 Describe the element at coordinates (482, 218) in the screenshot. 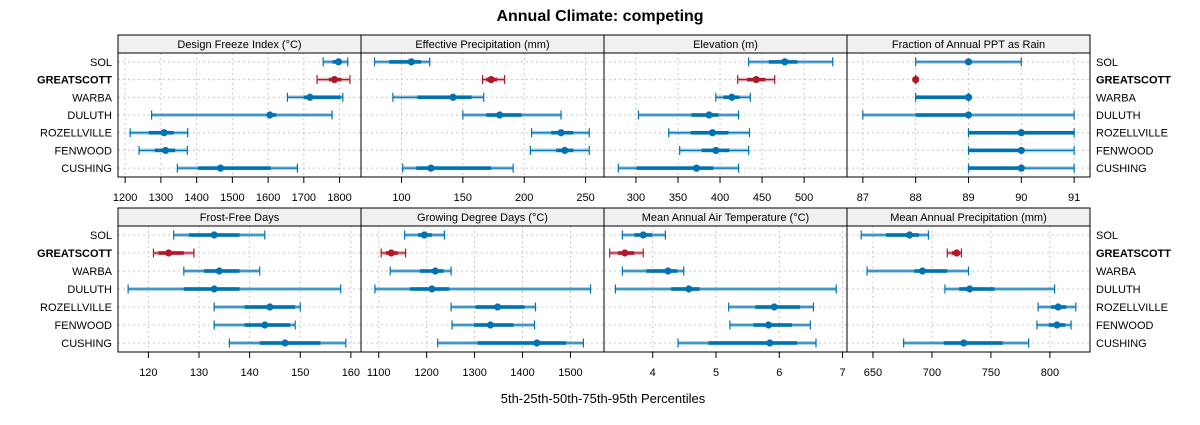

I see `panel-title: Growing Degree Days (°C)` at that location.